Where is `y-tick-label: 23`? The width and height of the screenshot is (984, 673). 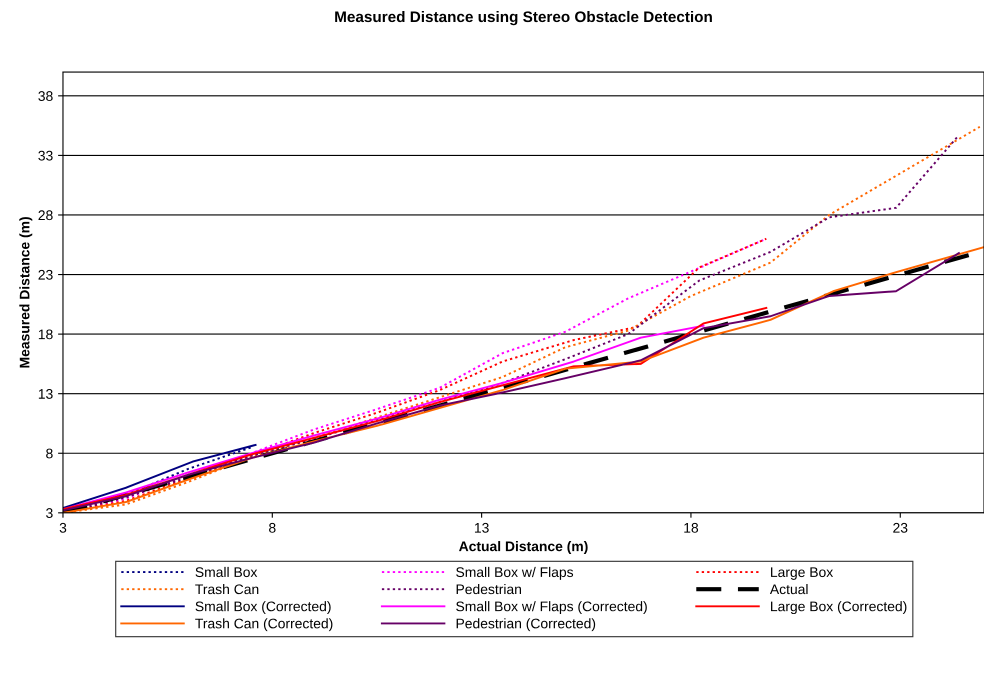 y-tick-label: 23 is located at coordinates (45, 275).